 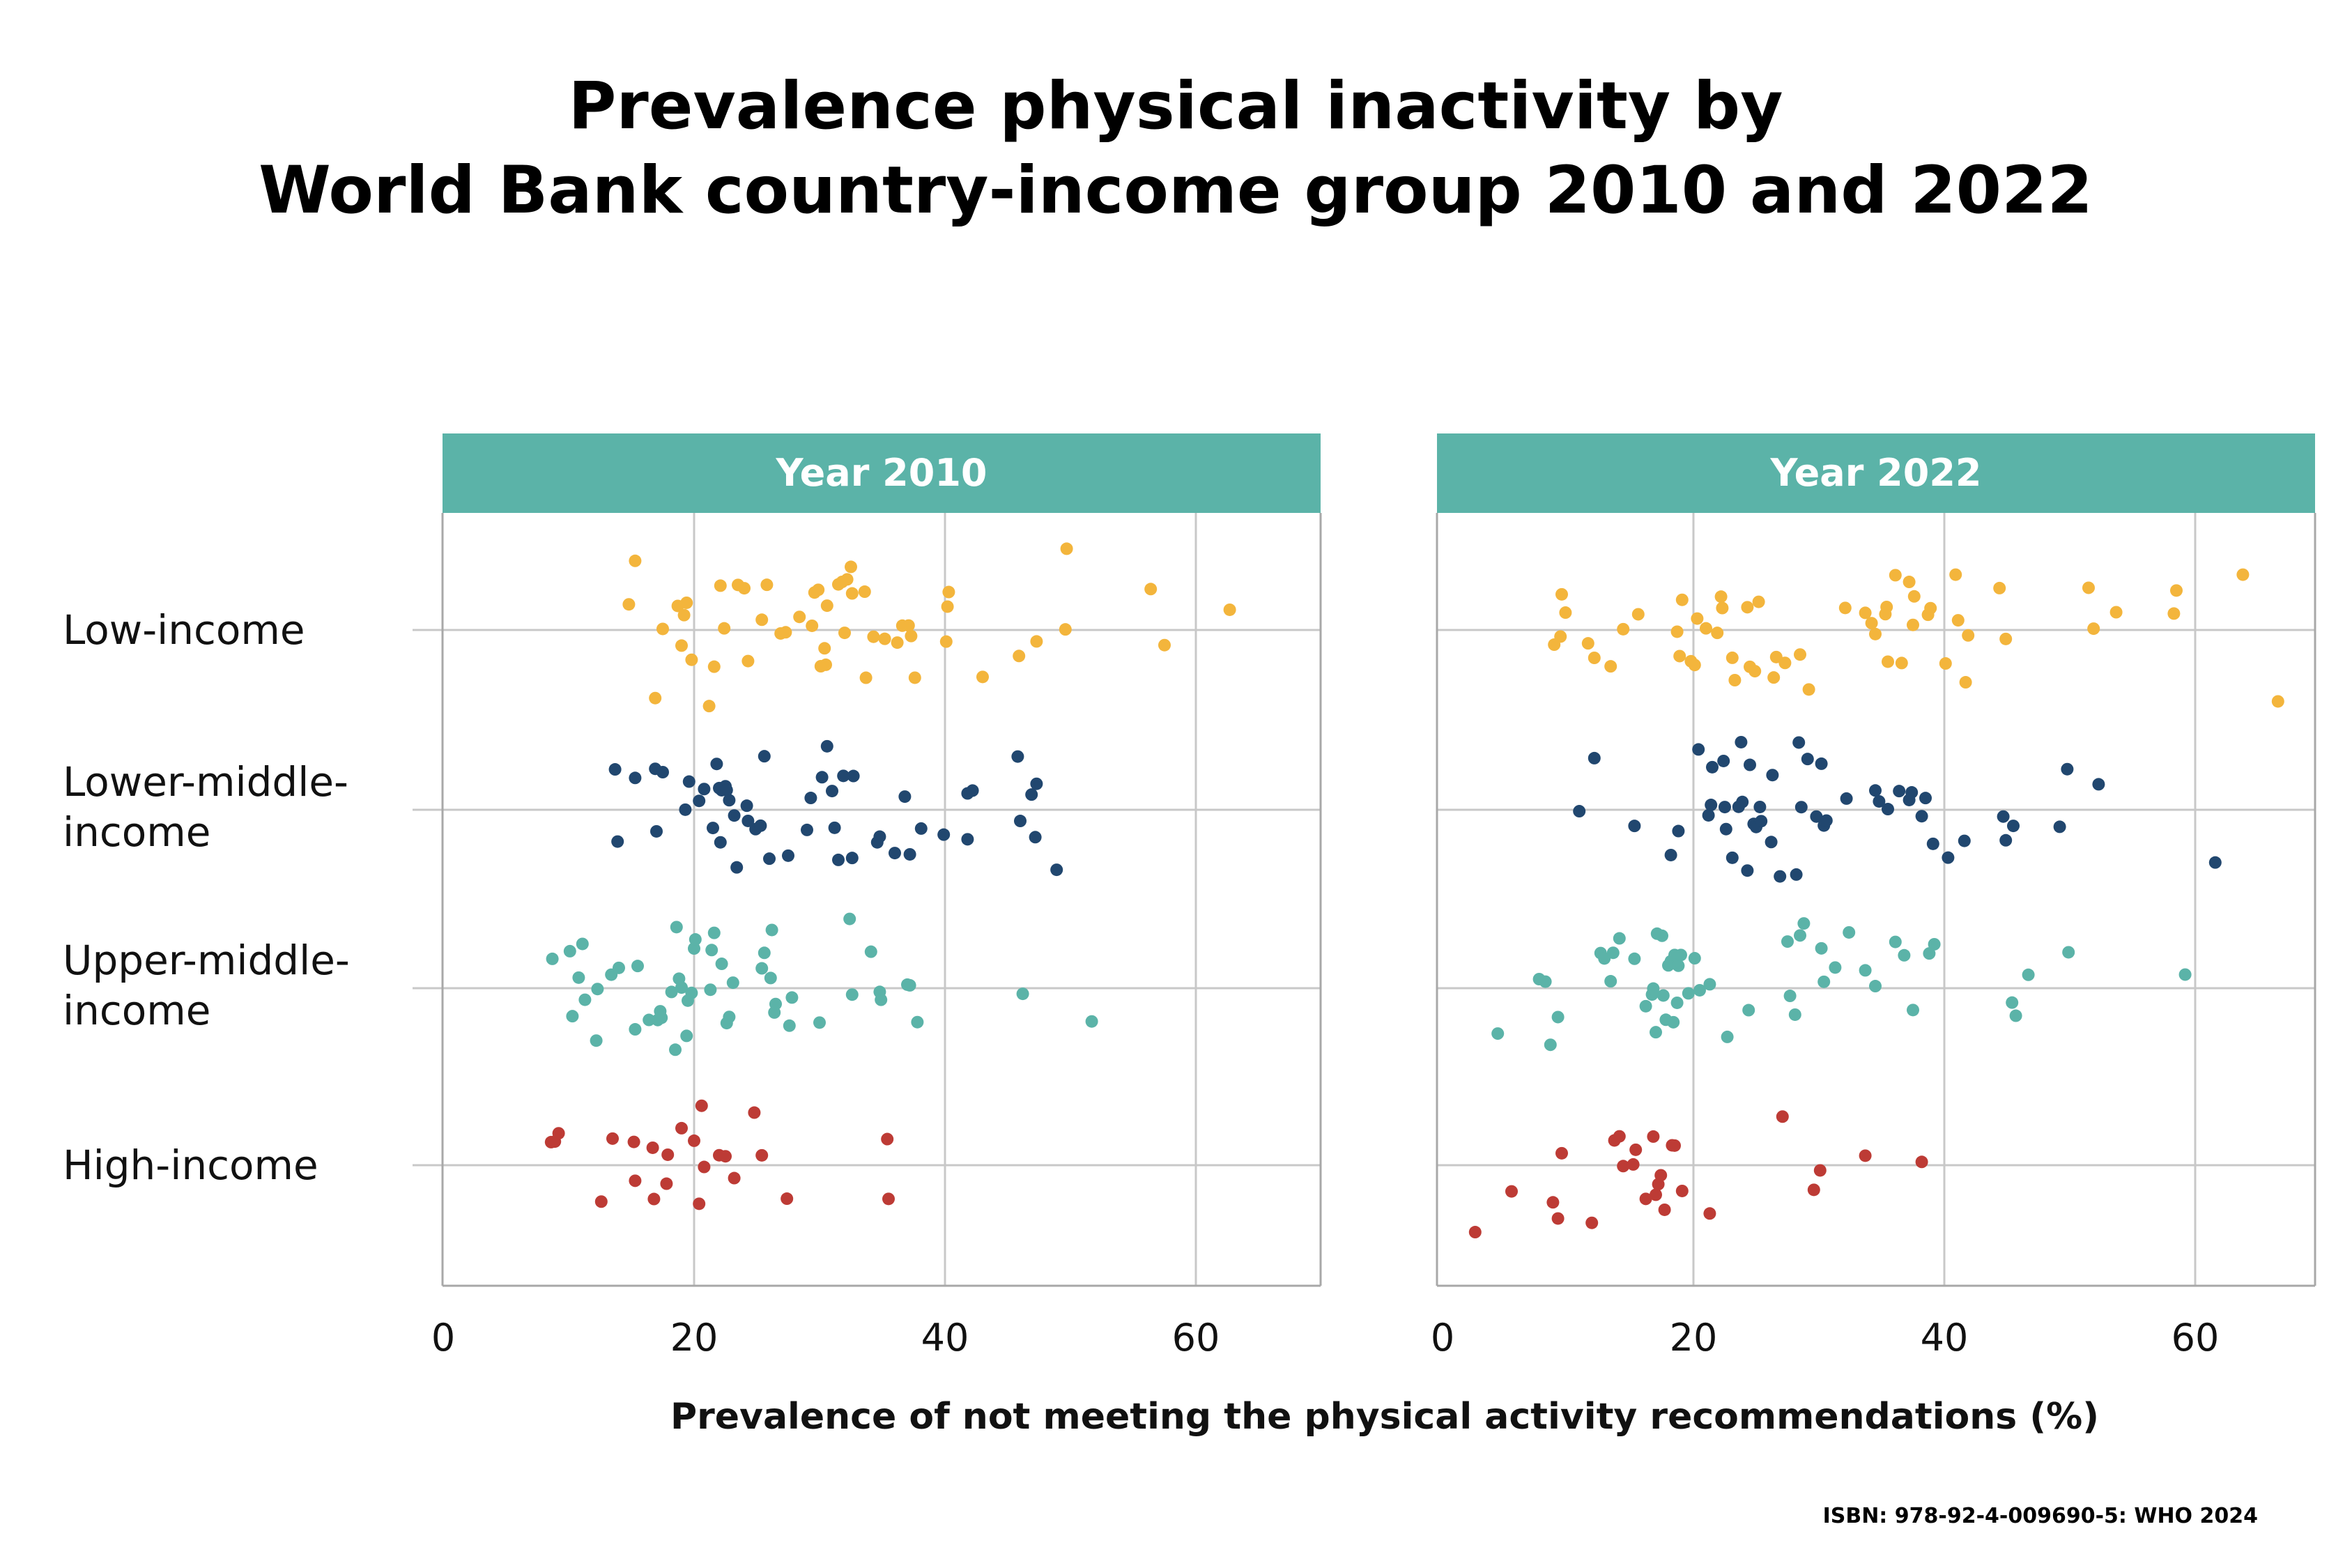 I want to click on panel-title: Year 2010, so click(x=881, y=473).